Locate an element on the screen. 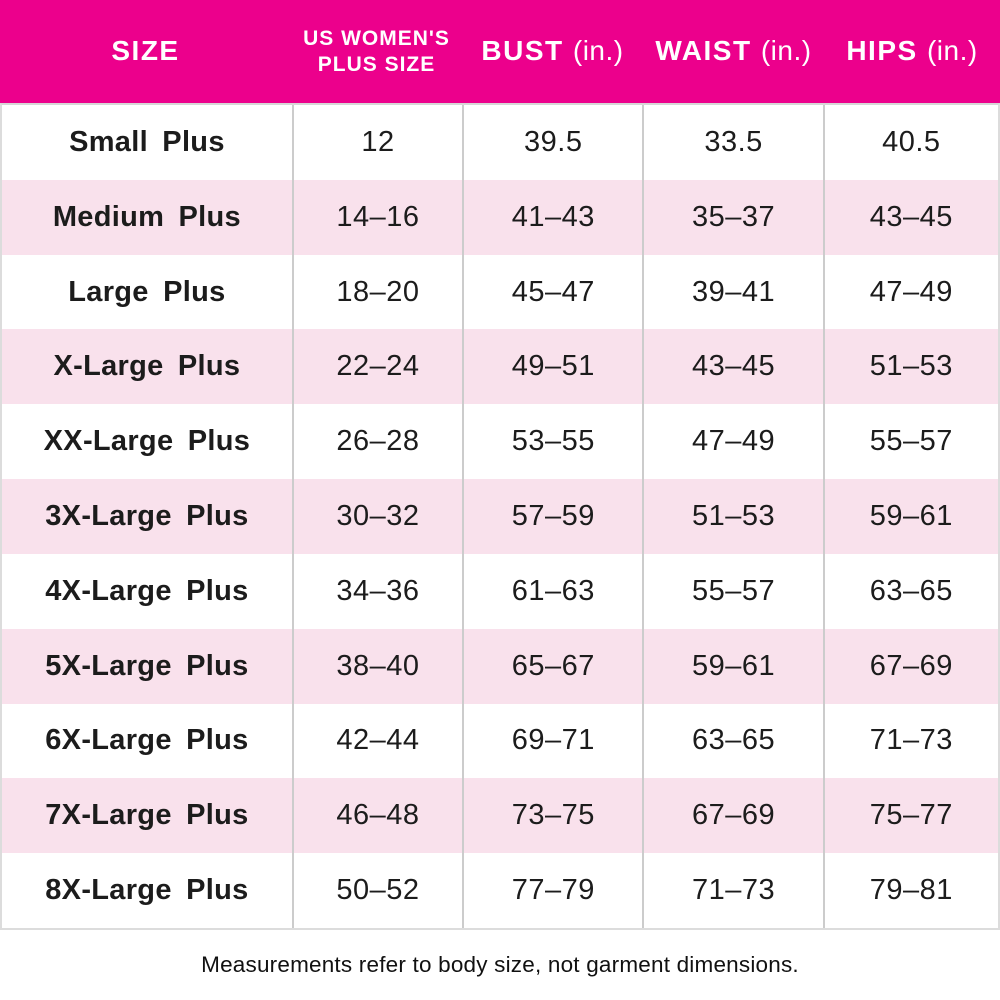 The height and width of the screenshot is (1000, 1000). table-row-large-plus: Large Plus 18–20 45–47 39–41 47–49 is located at coordinates (500, 292).